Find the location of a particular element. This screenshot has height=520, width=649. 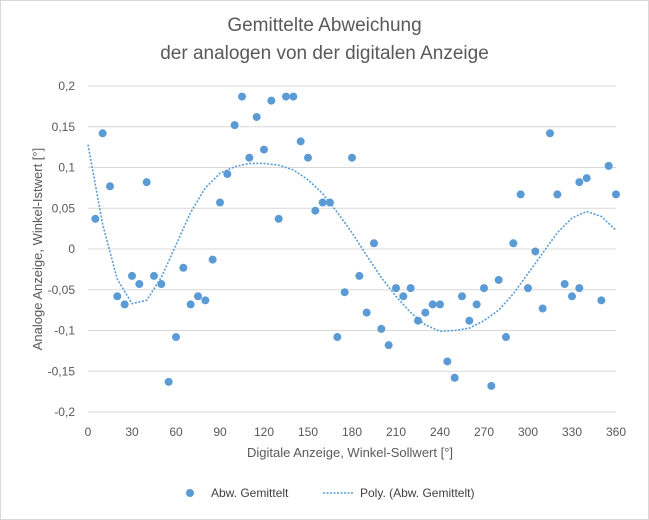

legend-label-points: Abw. Gemittelt is located at coordinates (250, 493).